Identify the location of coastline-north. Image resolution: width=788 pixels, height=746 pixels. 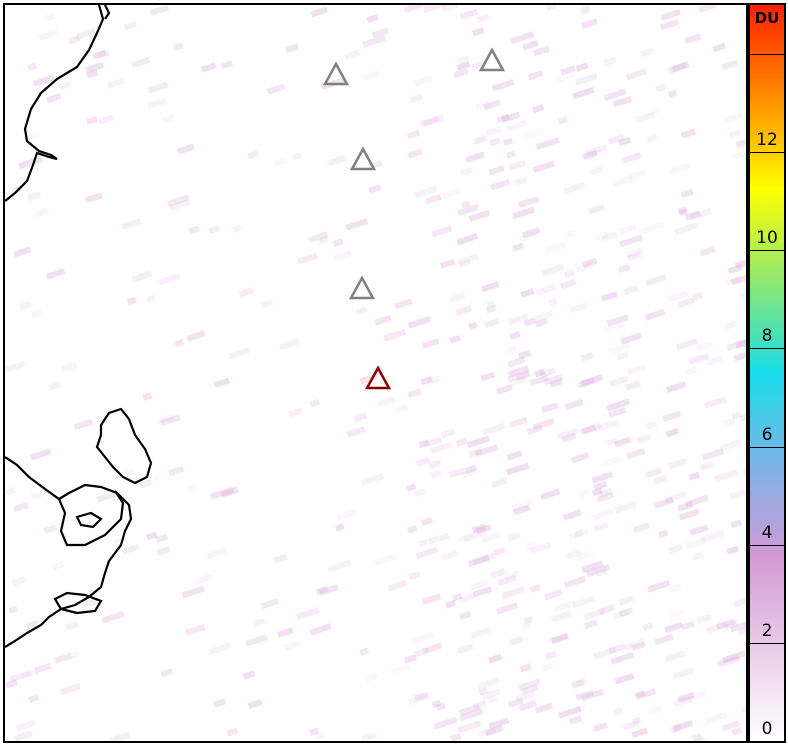
(54, 103).